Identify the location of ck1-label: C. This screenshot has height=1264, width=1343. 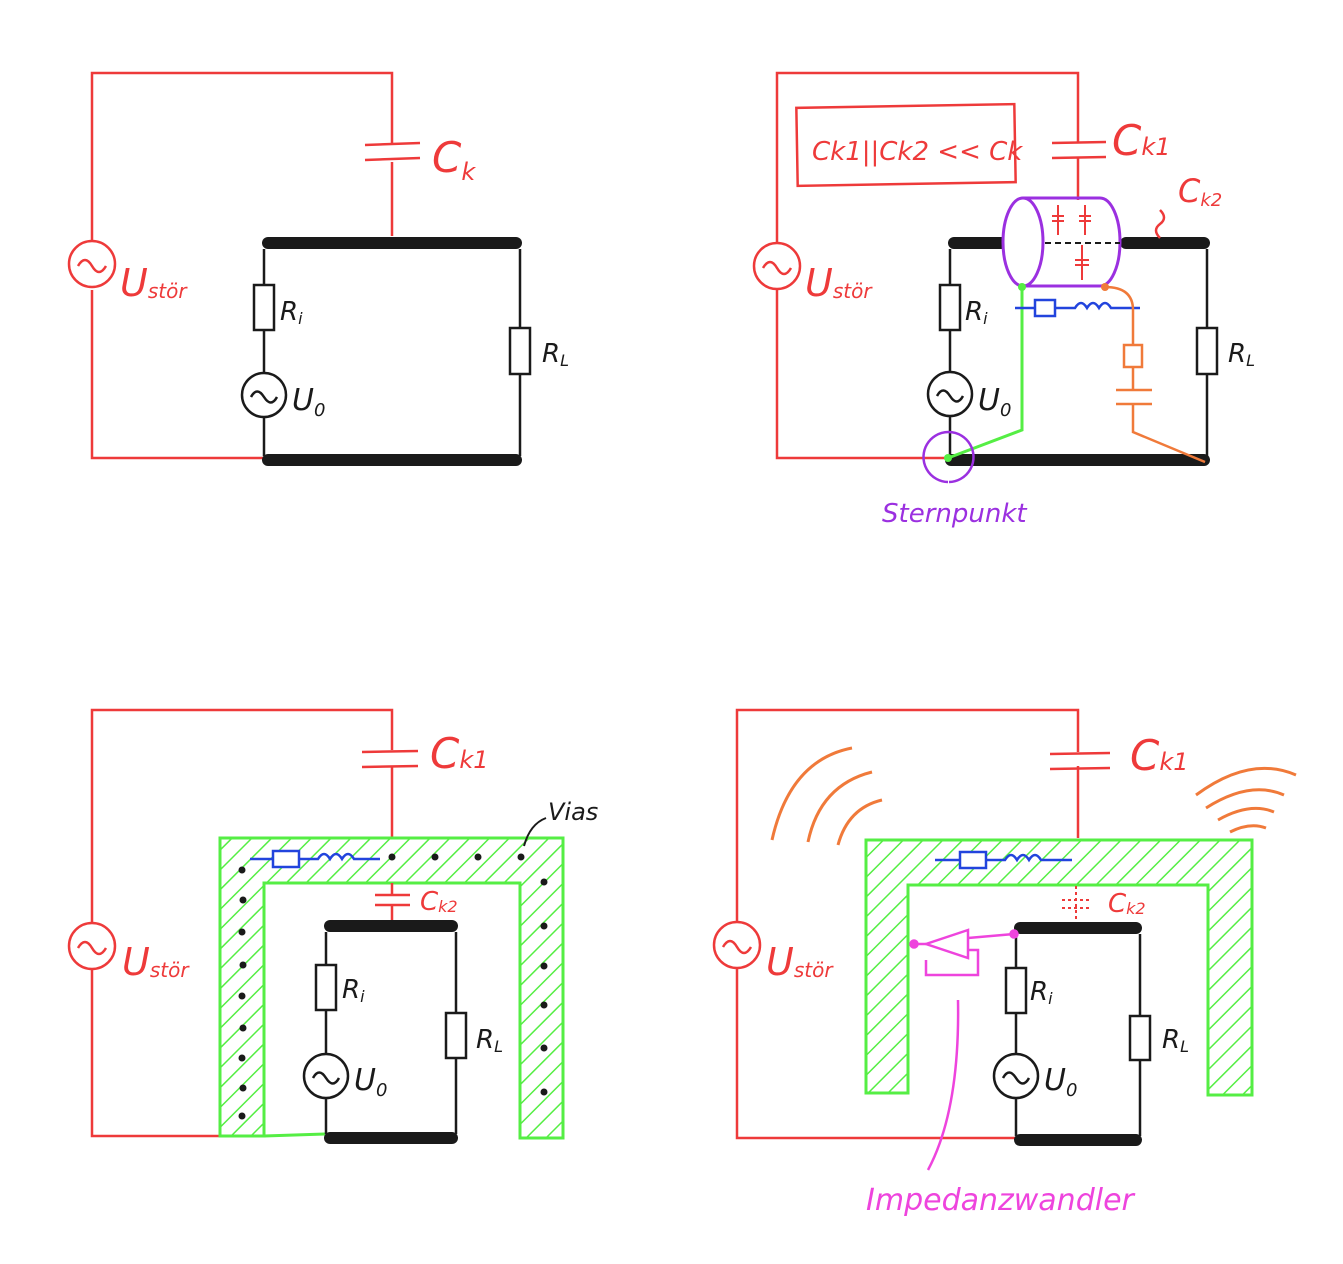
(1127, 140).